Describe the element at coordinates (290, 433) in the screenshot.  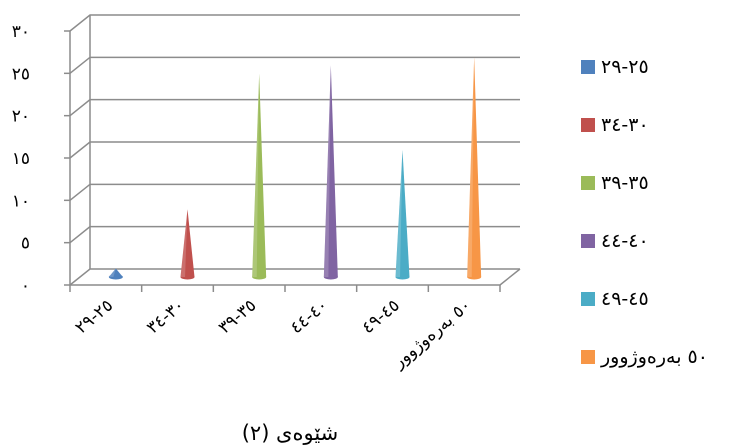
I see `chart-caption: شێوەی (٢)` at that location.